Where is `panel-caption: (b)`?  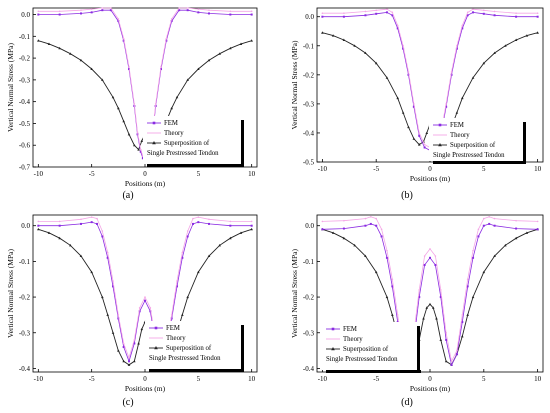
panel-caption: (b) is located at coordinates (407, 195).